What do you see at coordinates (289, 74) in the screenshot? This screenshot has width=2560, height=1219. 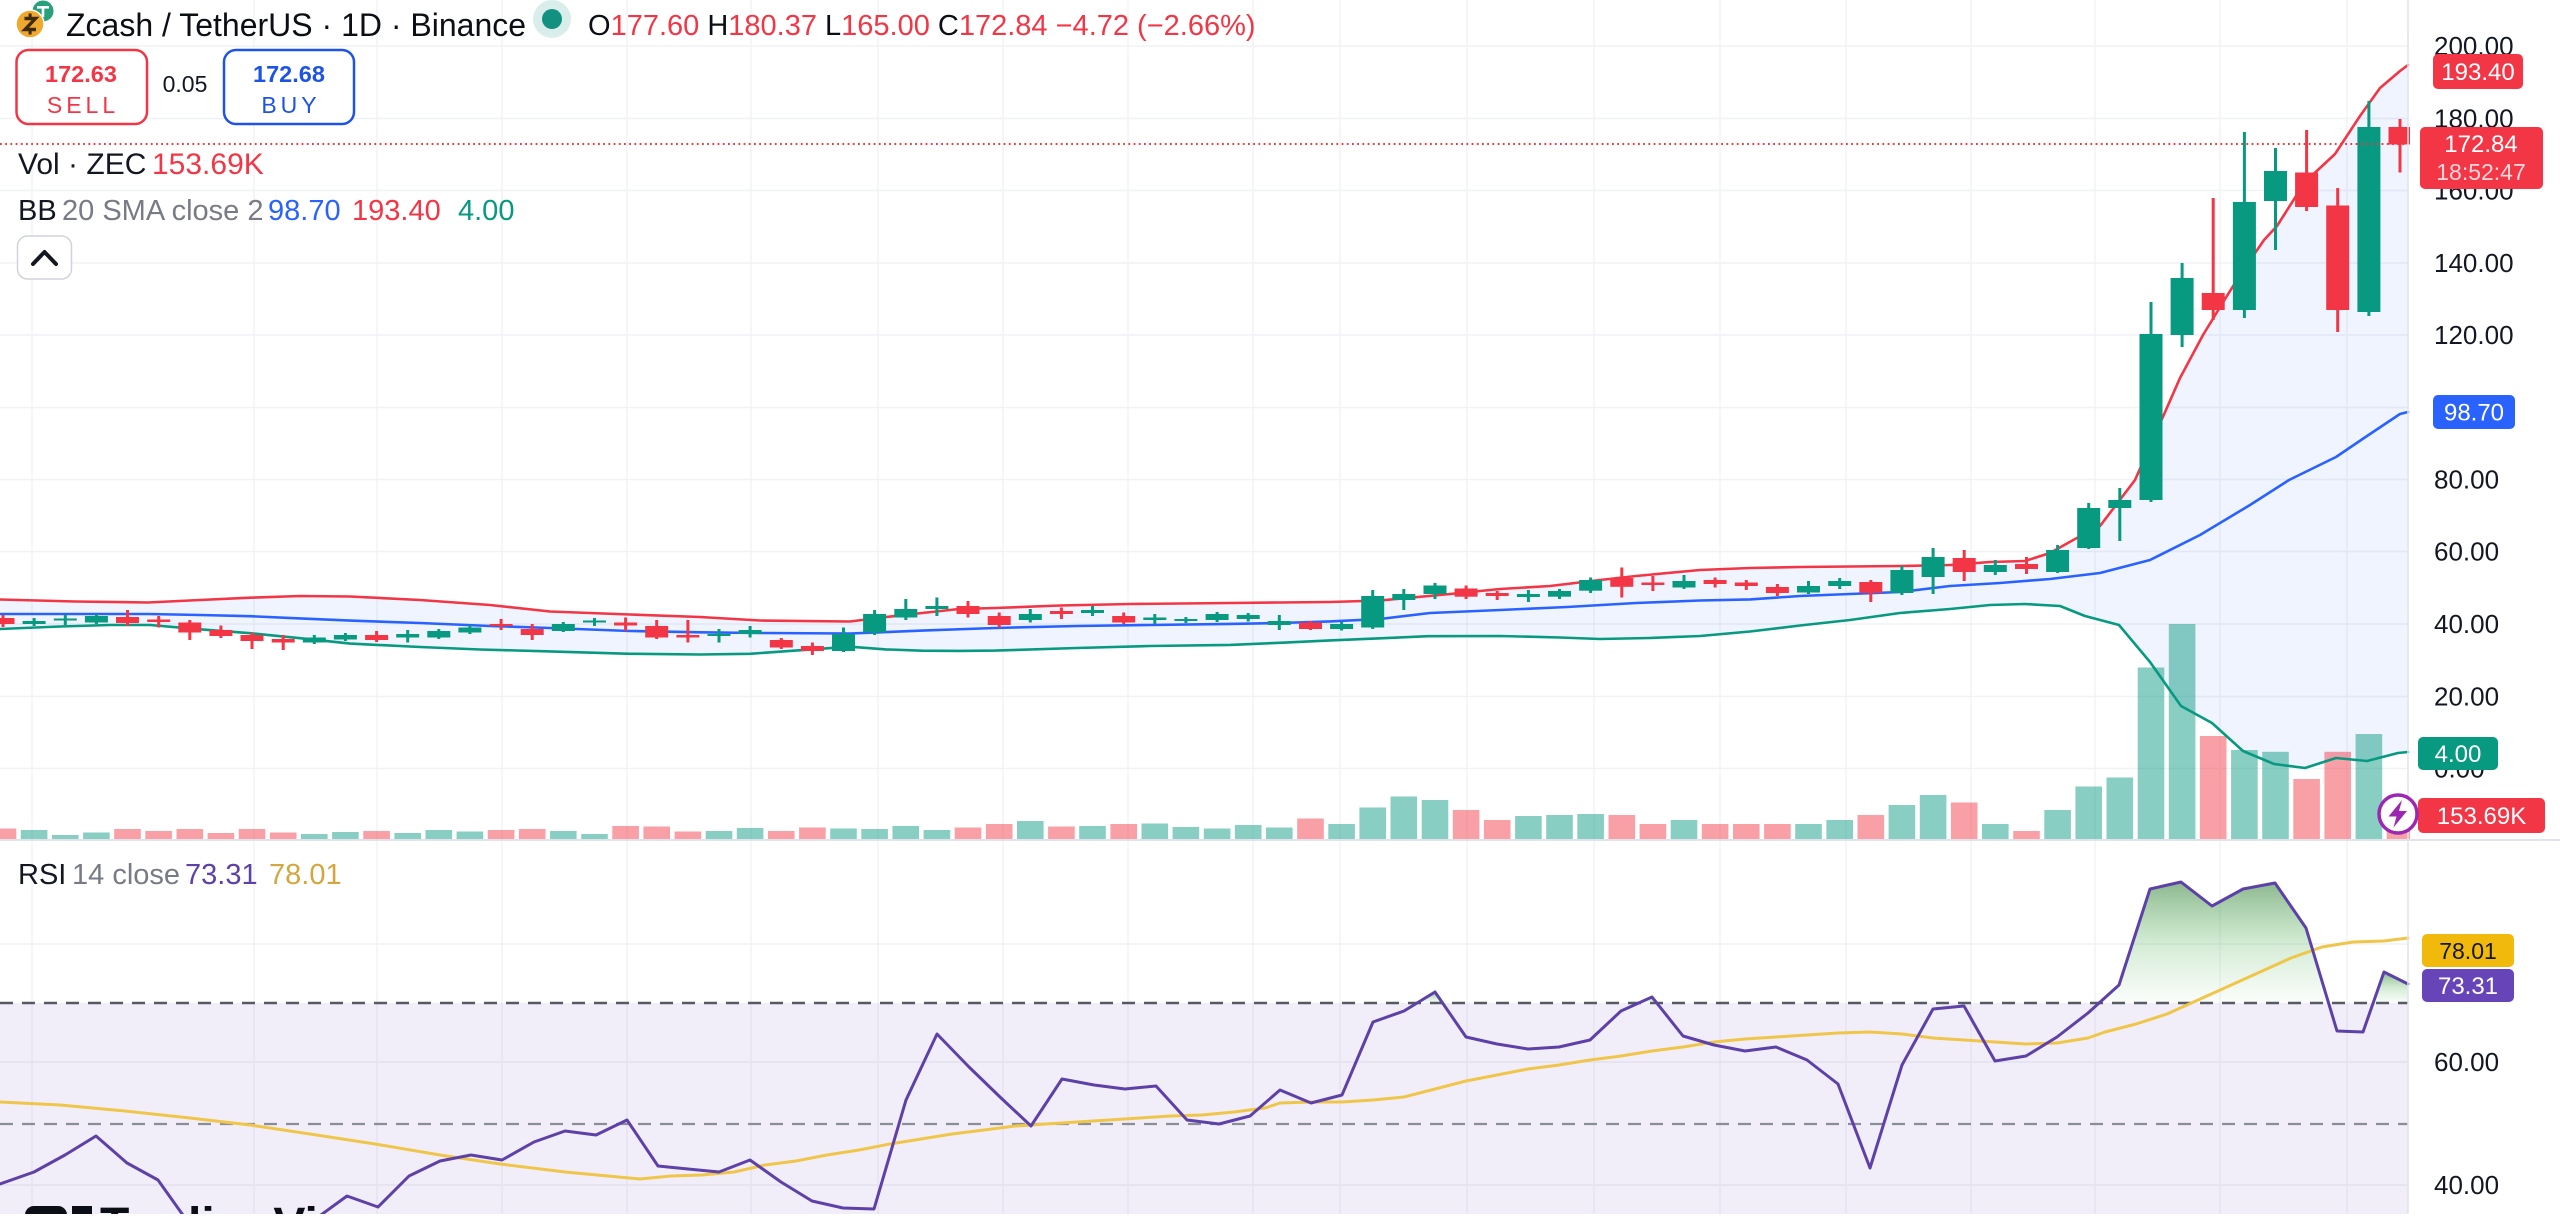 I see `svg-text: 172.68` at bounding box center [289, 74].